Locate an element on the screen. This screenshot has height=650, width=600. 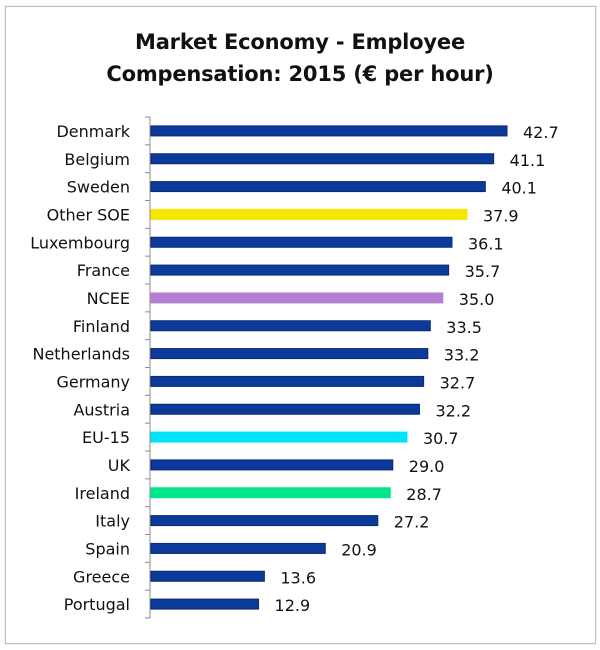
value-label: 33.2 is located at coordinates (462, 355).